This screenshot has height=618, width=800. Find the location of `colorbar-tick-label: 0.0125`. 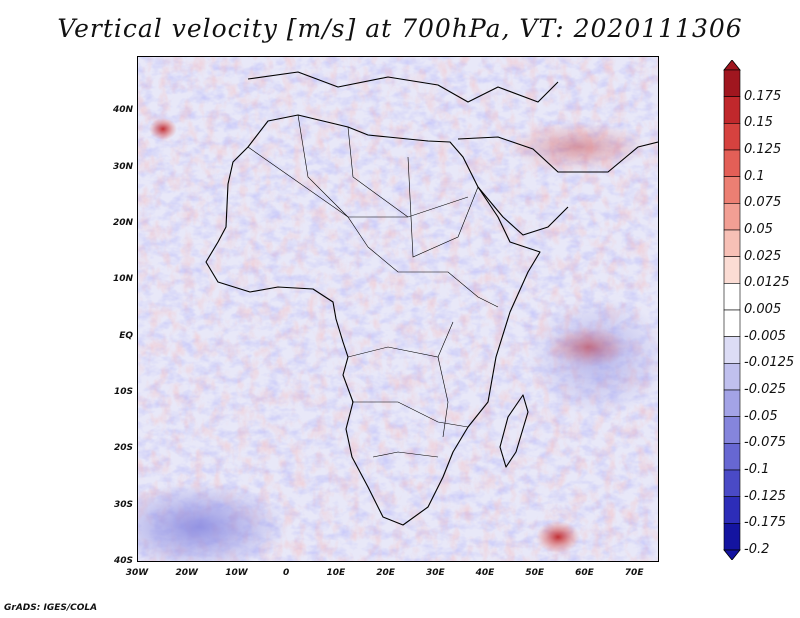

colorbar-tick-label: 0.0125 is located at coordinates (767, 283).